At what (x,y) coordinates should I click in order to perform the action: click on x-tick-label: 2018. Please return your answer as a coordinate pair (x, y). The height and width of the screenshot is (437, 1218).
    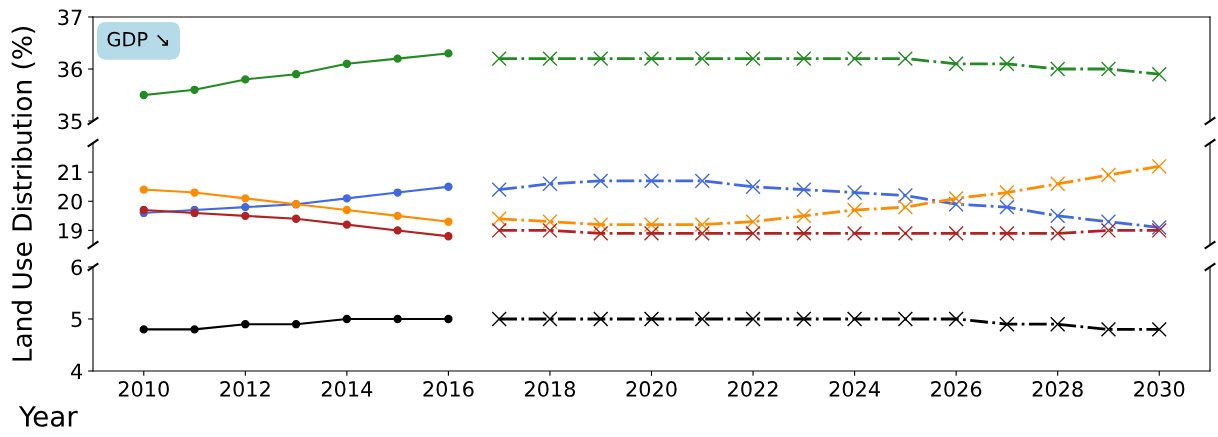
    Looking at the image, I should click on (550, 389).